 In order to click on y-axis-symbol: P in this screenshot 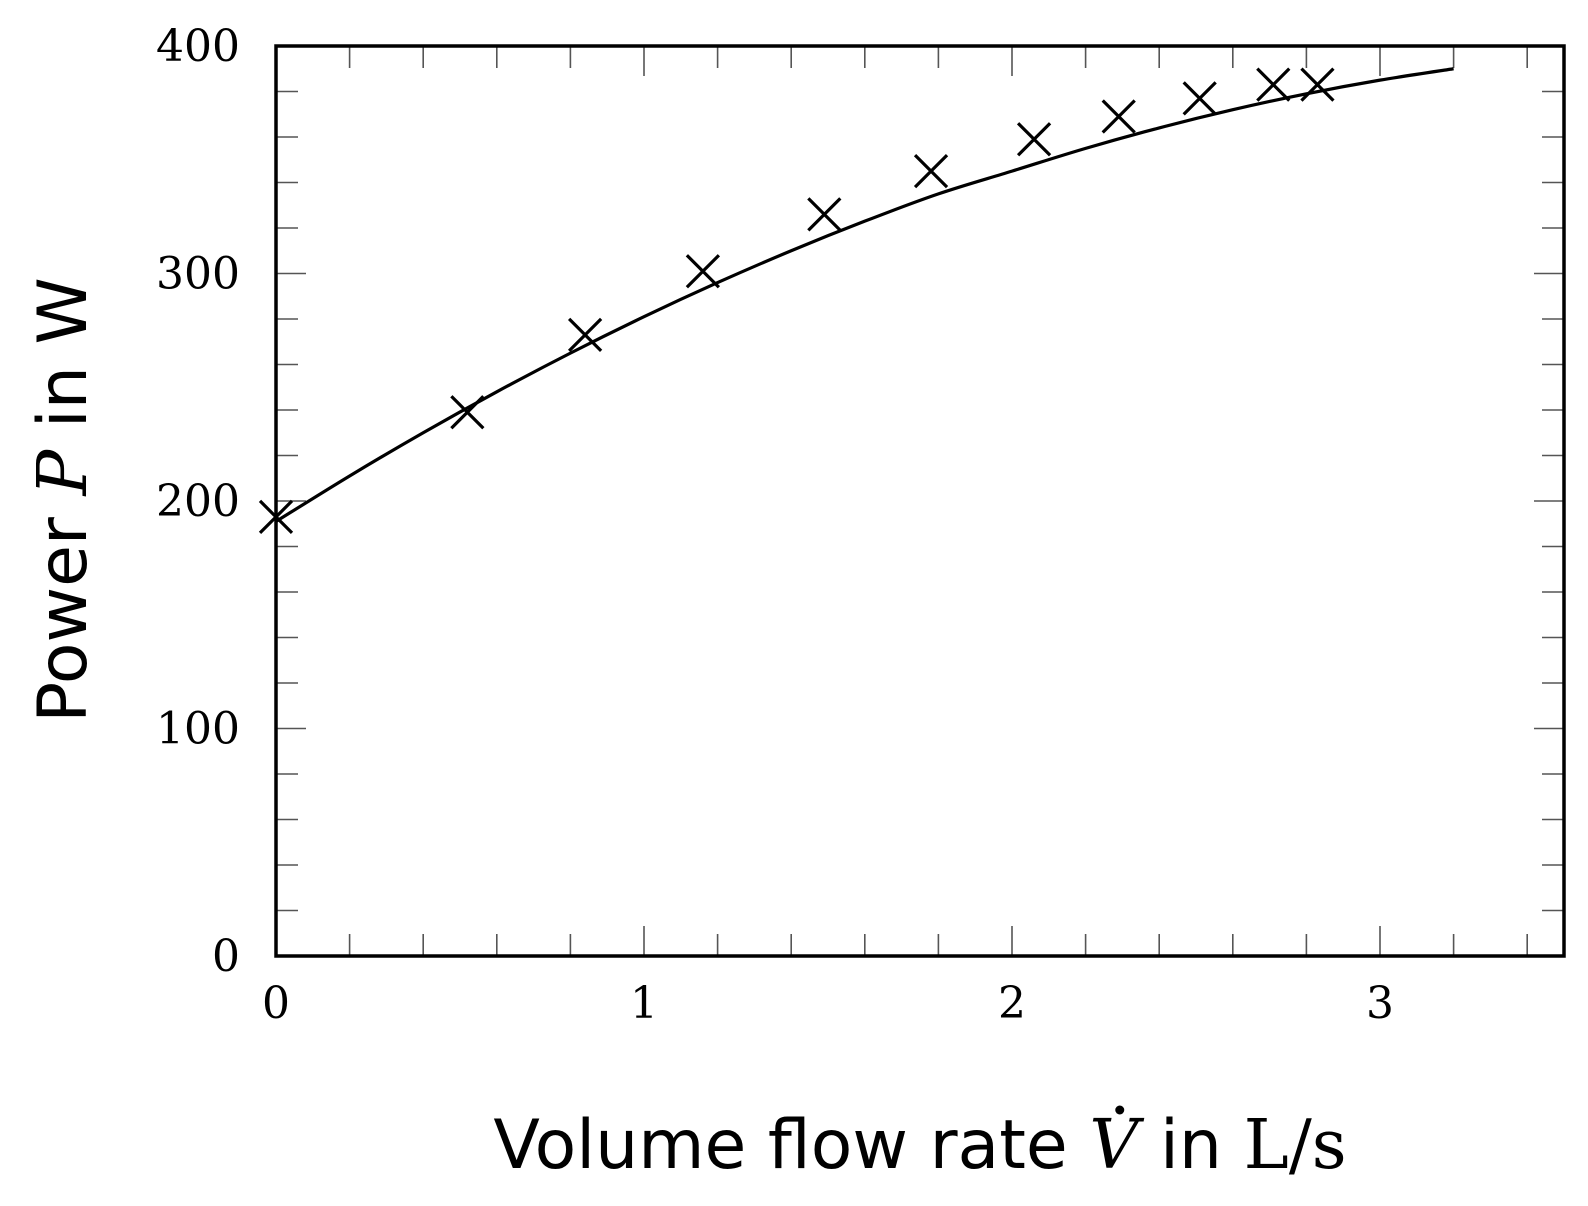, I will do `click(63, 473)`.